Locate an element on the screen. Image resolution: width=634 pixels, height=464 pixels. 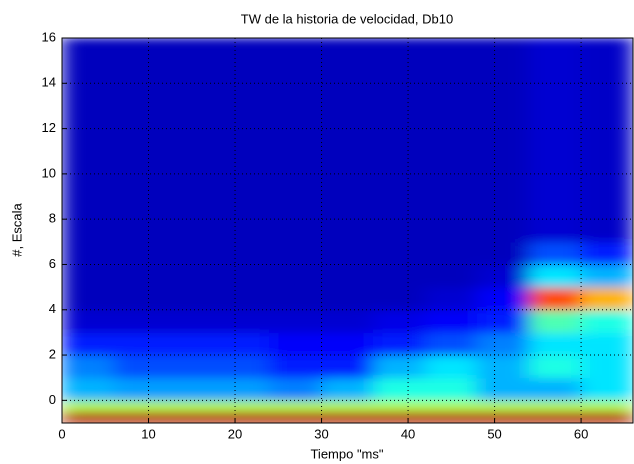
y-axis-label: #, Escala is located at coordinates (16, 229).